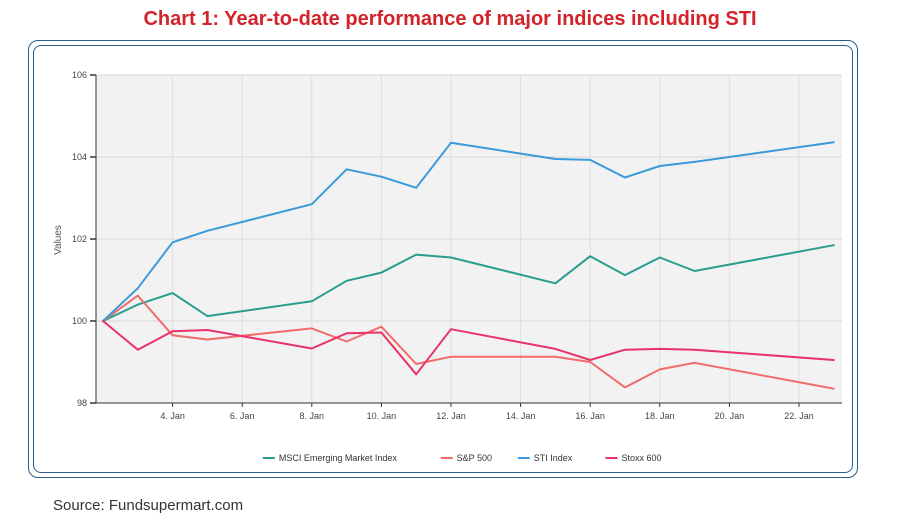 The height and width of the screenshot is (524, 900). I want to click on source-note: Source: Fundsupermart.com, so click(148, 505).